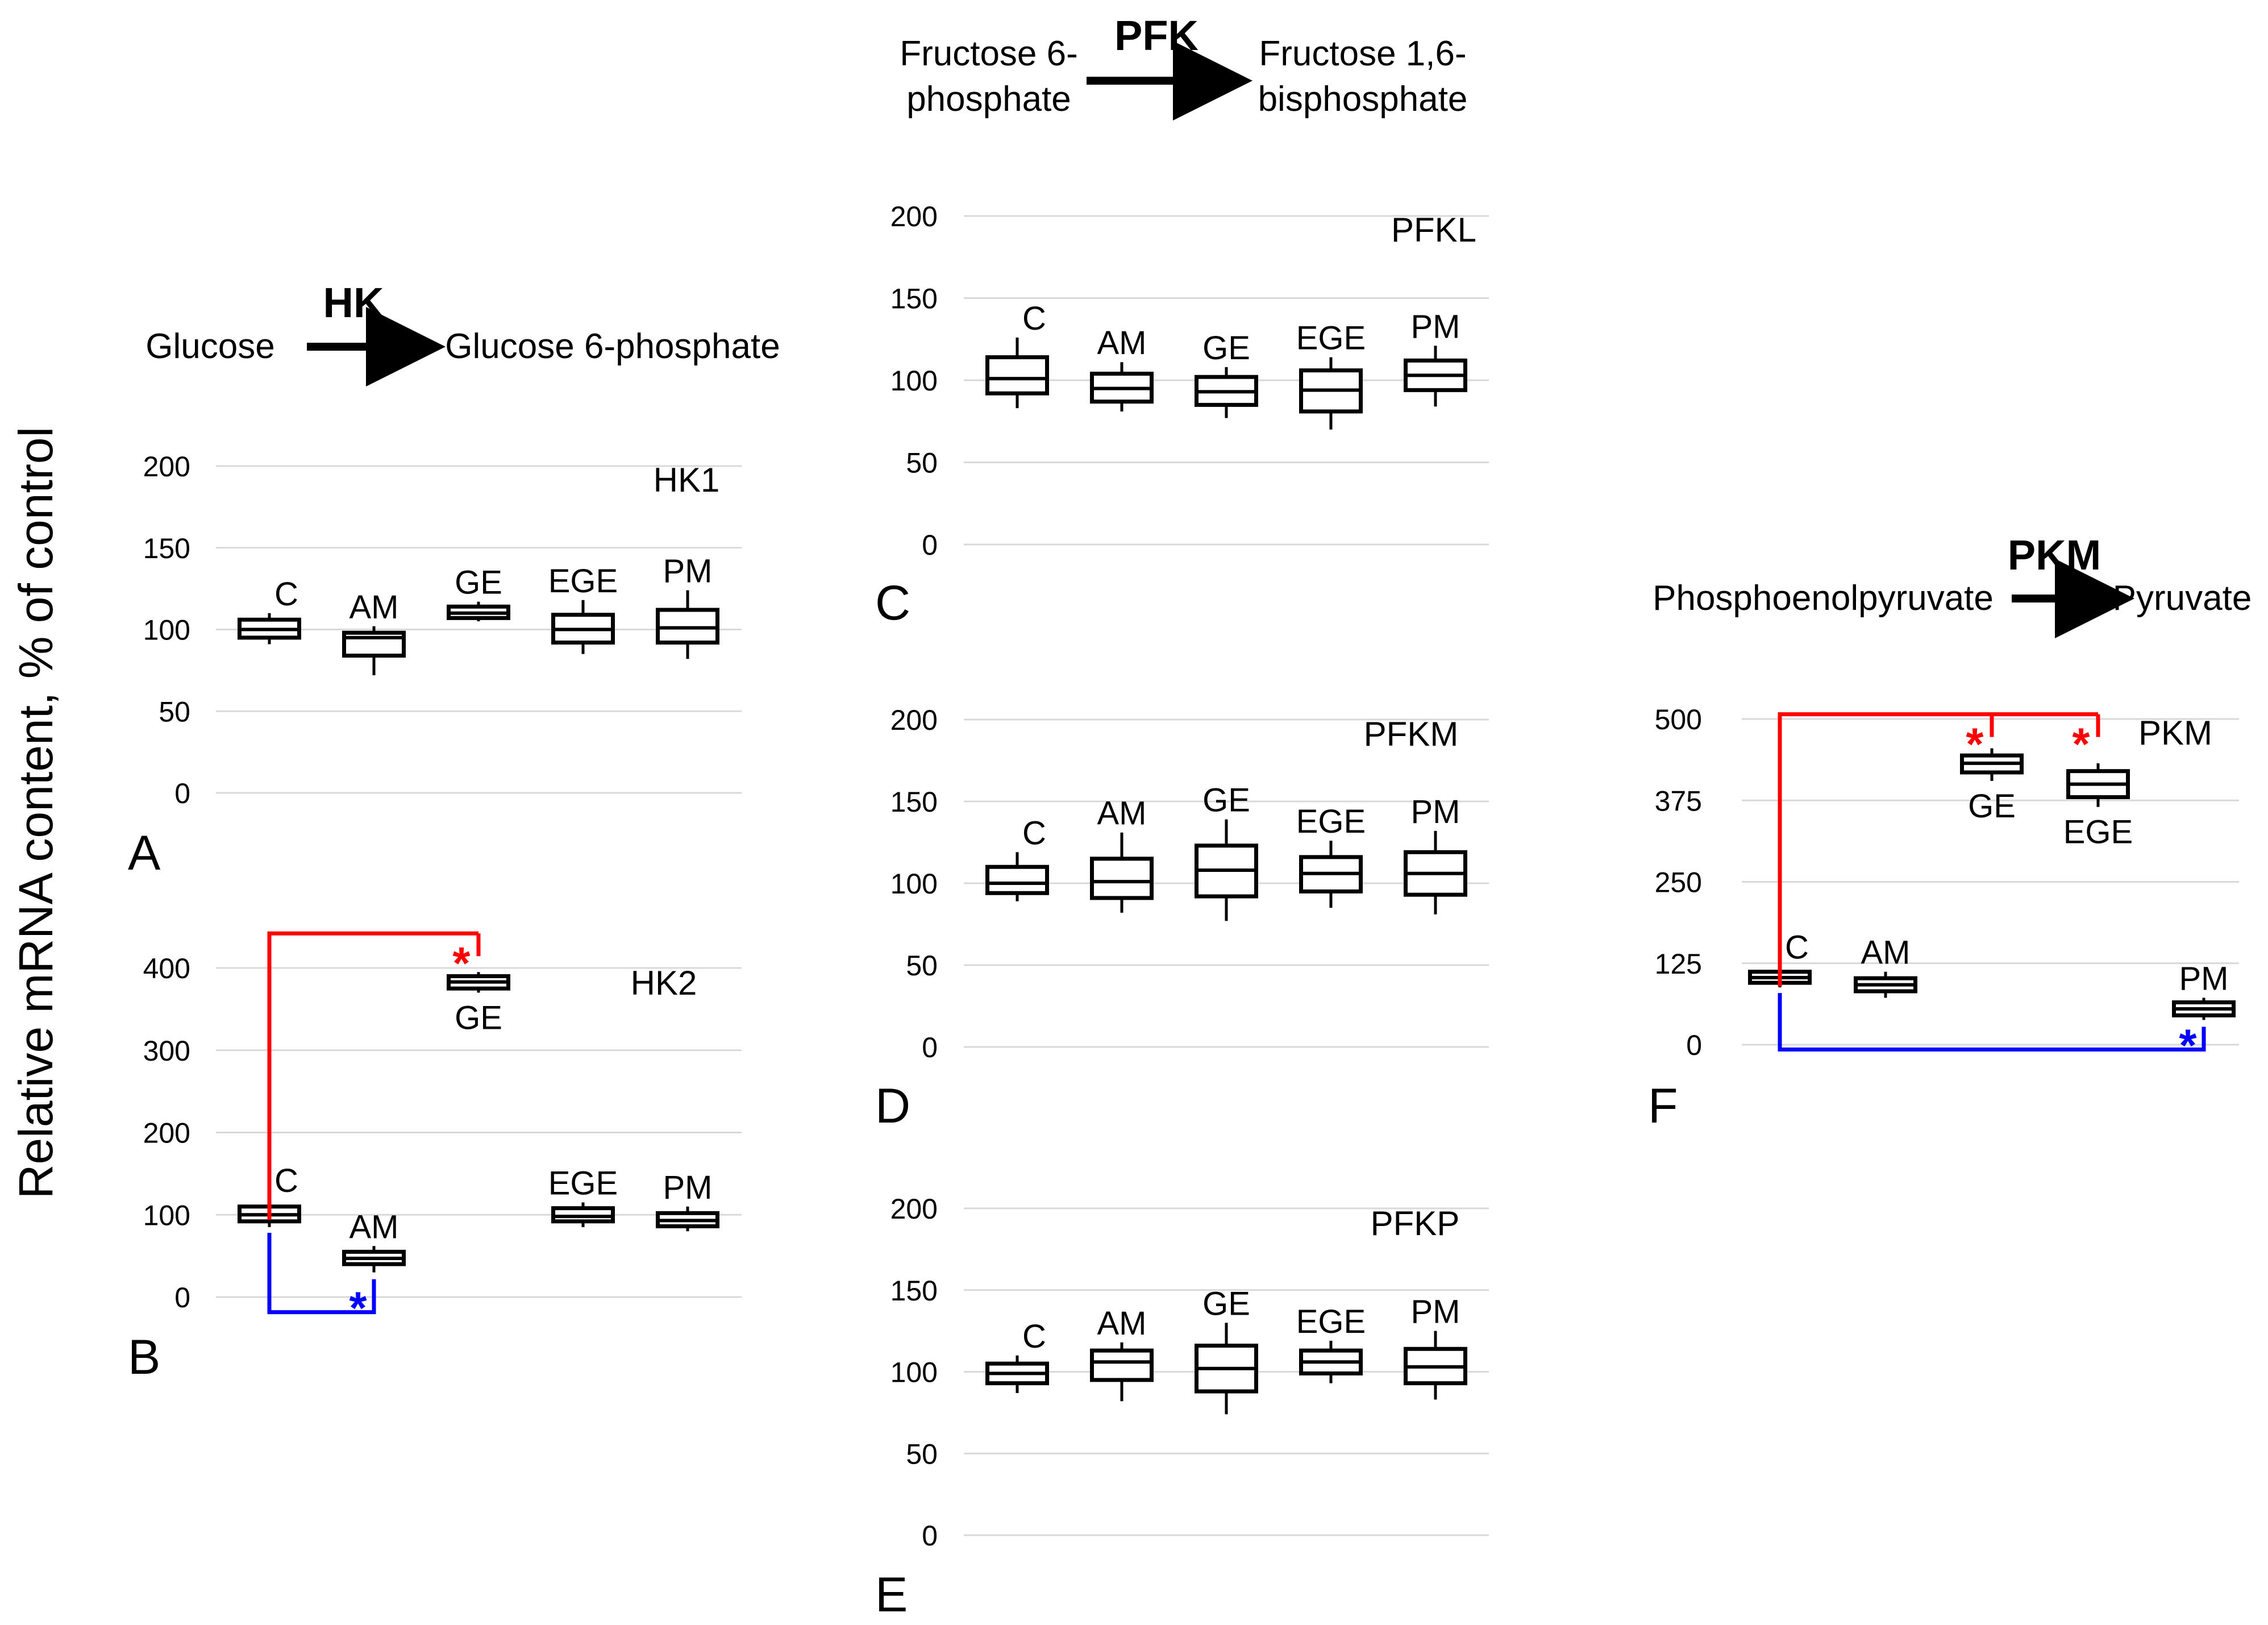 The height and width of the screenshot is (1625, 2268). Describe the element at coordinates (1182, 918) in the screenshot. I see `panel-pfkm: 0 50 100 150 200 PFKM D C AM GE EGE PM` at that location.